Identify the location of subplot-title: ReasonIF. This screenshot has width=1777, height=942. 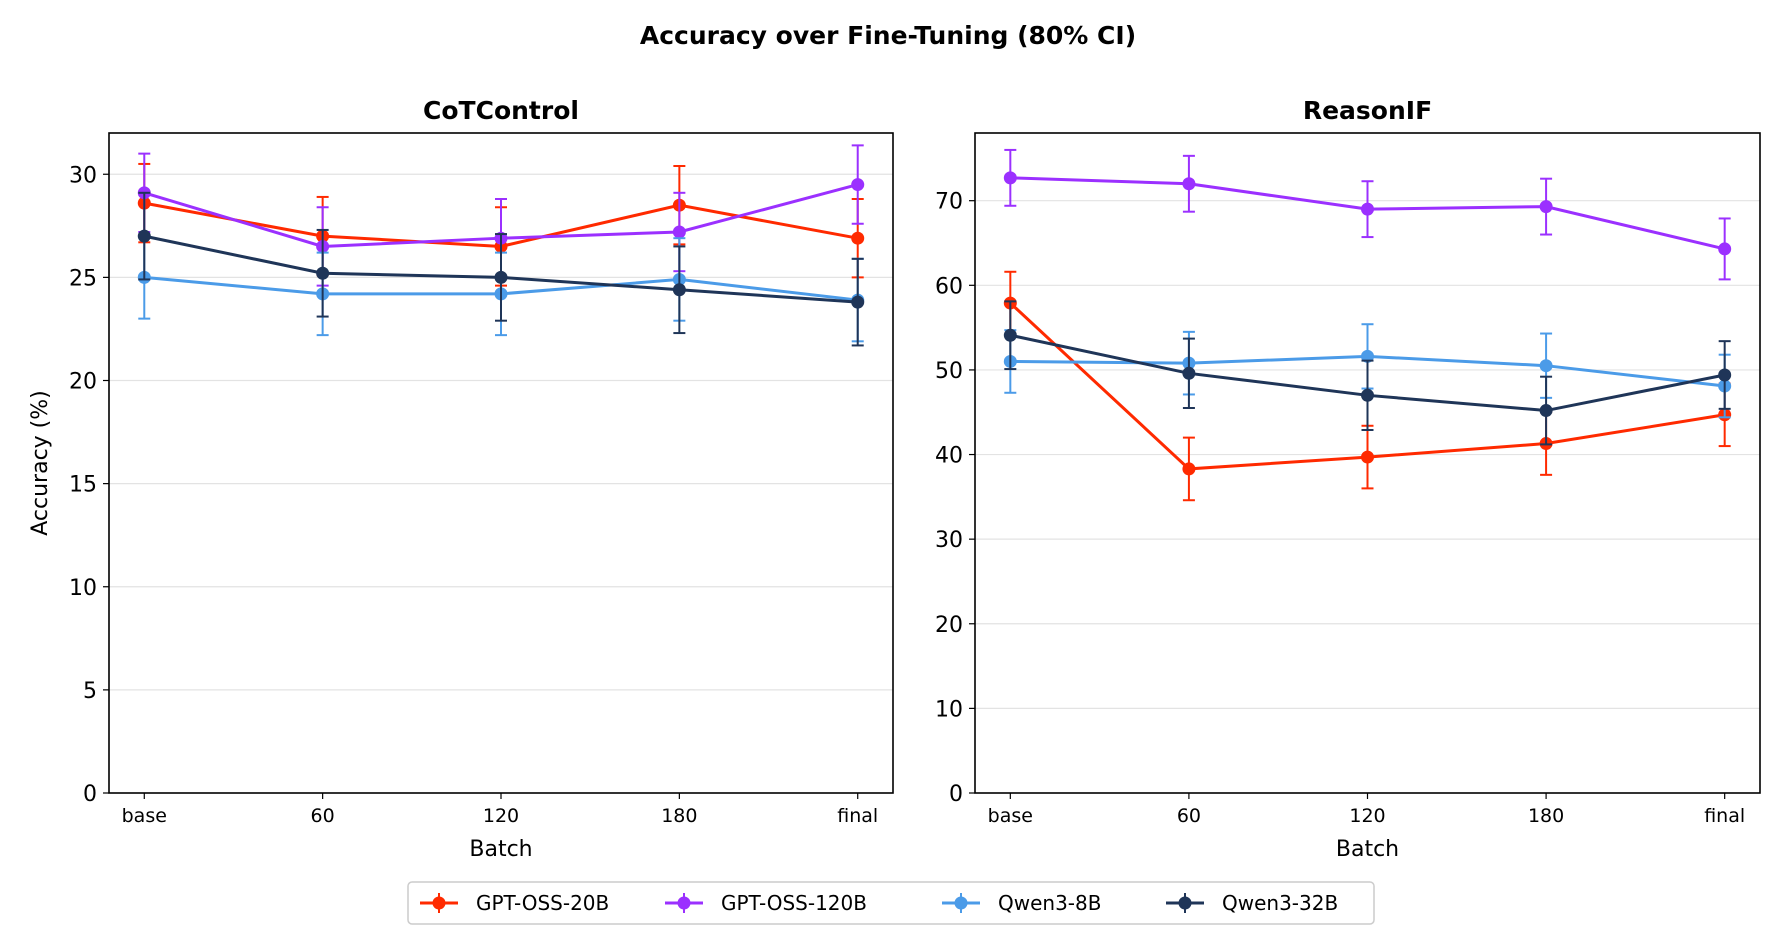
(1367, 110).